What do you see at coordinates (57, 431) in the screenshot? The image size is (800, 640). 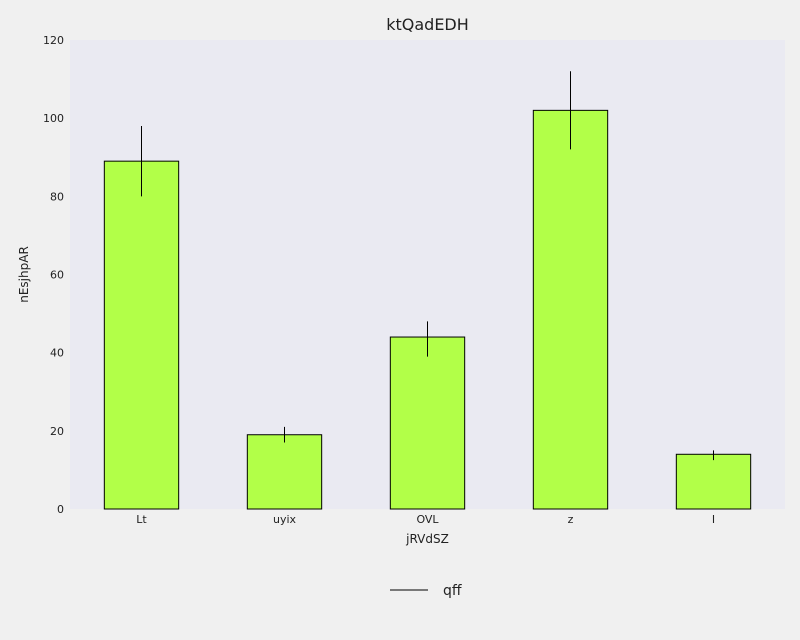 I see `y-tick-label: 20` at bounding box center [57, 431].